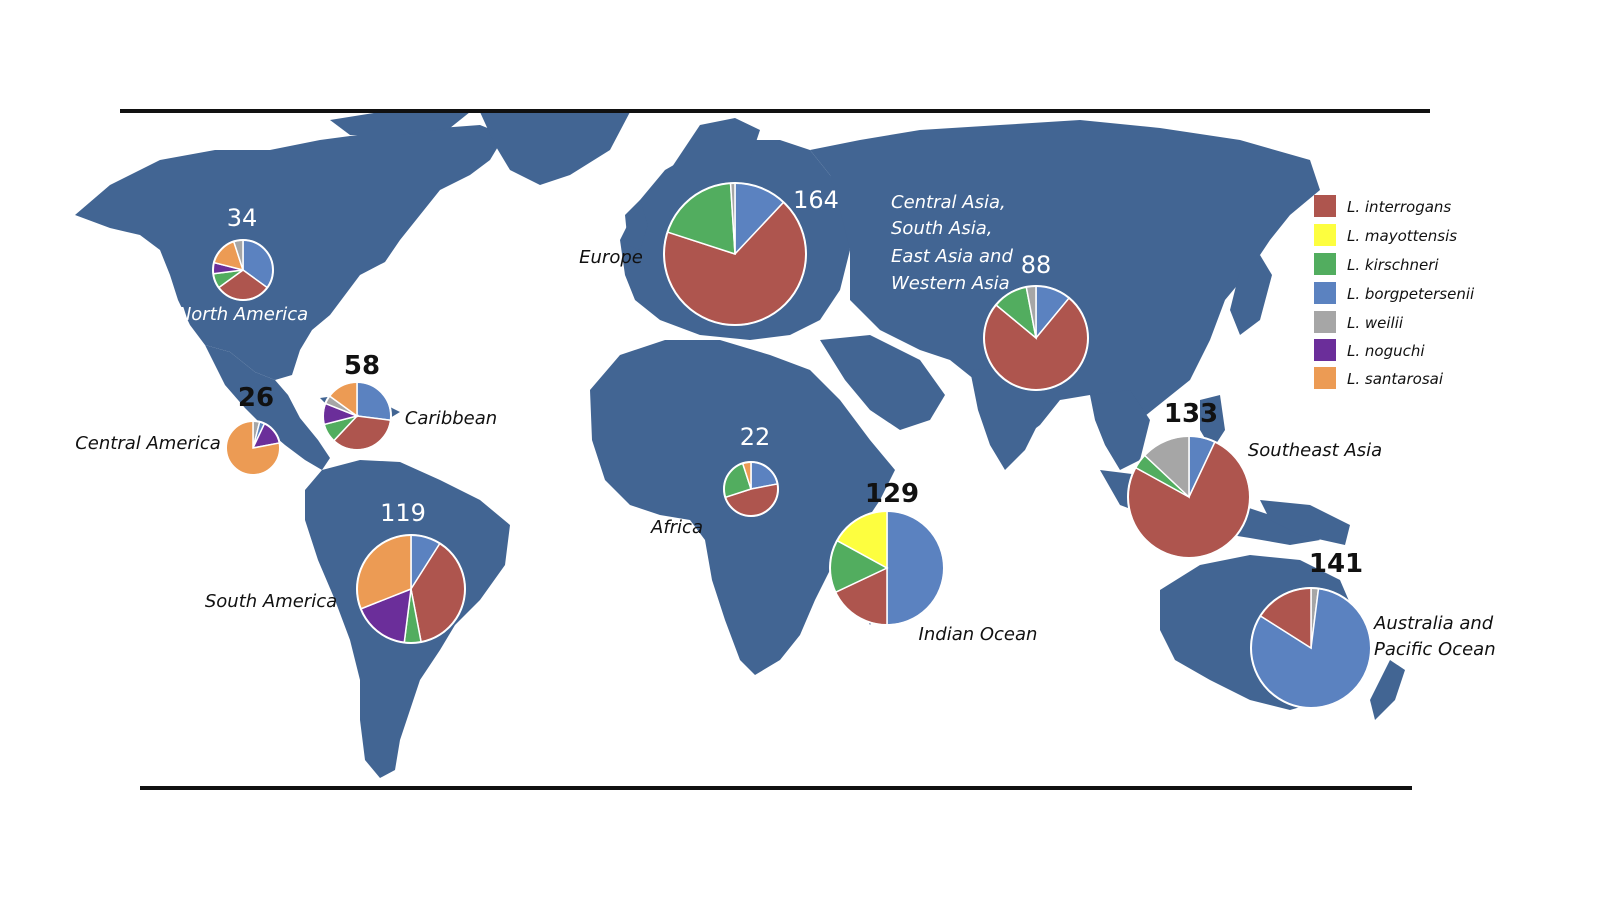 This screenshot has height=918, width=1600. What do you see at coordinates (290, 252) in the screenshot?
I see `north-america-landmass` at bounding box center [290, 252].